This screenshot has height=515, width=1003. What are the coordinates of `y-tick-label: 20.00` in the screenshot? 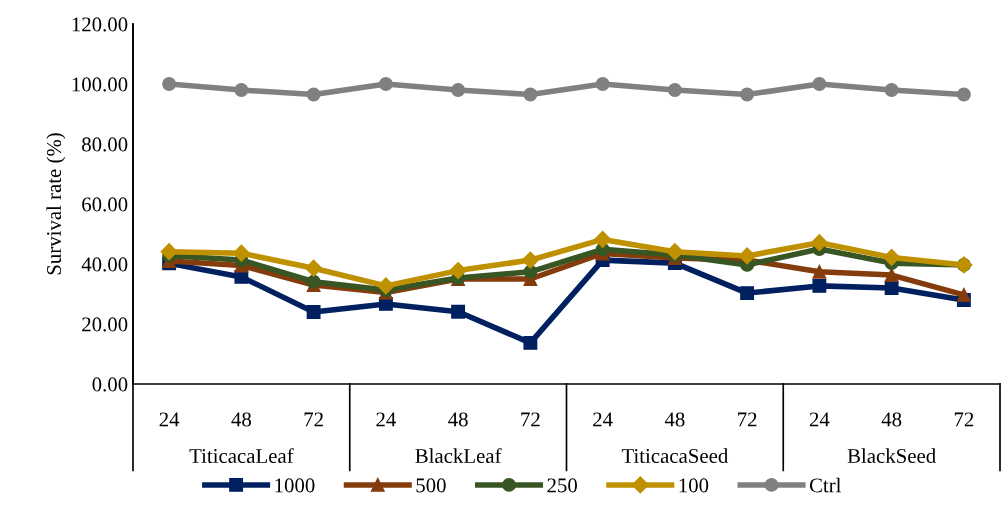 It's located at (105, 324).